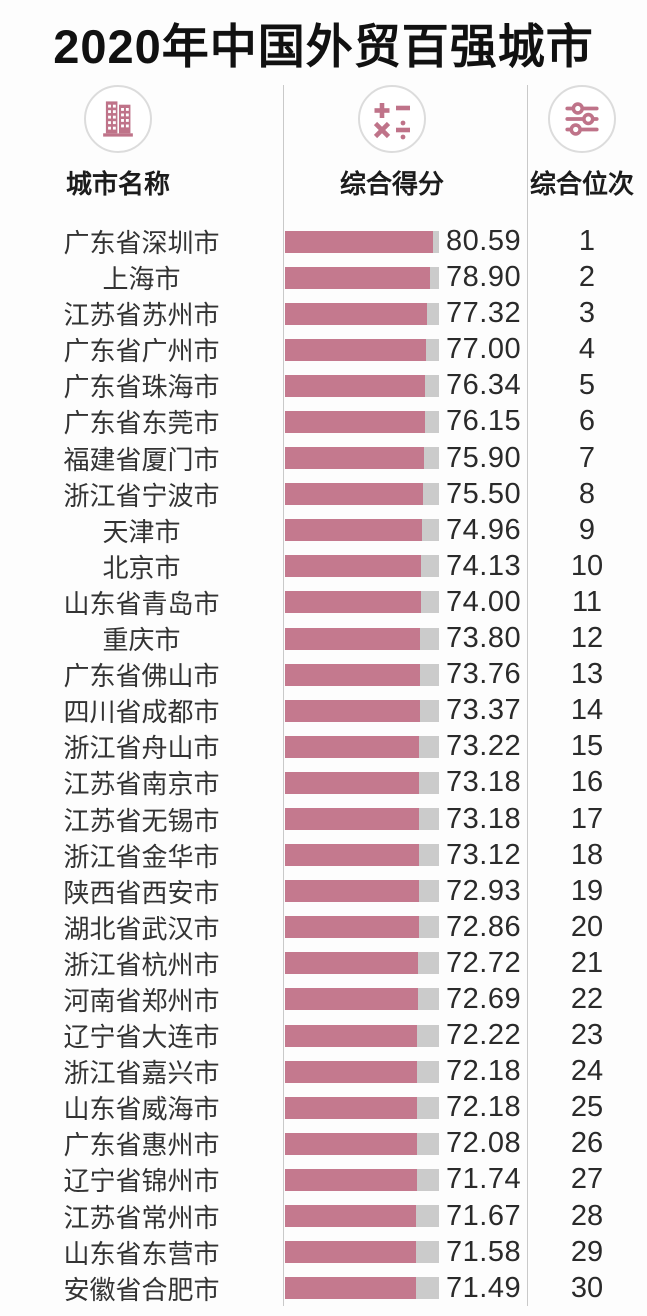 The image size is (647, 1316). What do you see at coordinates (405, 963) in the screenshot?
I see `score-cell: 72.72` at bounding box center [405, 963].